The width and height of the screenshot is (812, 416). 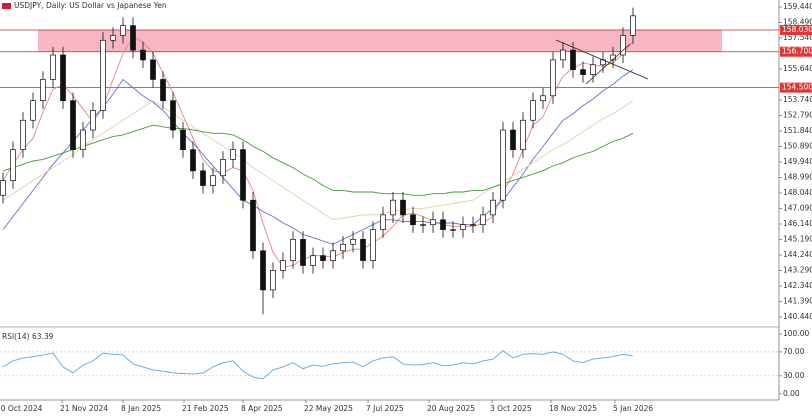 I want to click on level-label: 158.030, so click(x=797, y=29).